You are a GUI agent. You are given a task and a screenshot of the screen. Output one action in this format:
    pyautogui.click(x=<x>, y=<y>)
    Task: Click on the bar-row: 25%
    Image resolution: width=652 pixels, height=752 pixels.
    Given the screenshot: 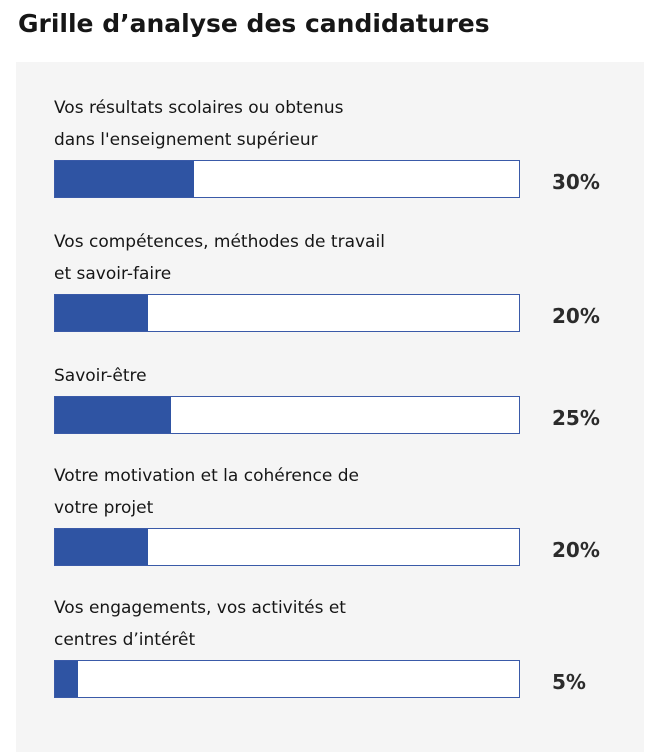 What is the action you would take?
    pyautogui.click(x=334, y=416)
    